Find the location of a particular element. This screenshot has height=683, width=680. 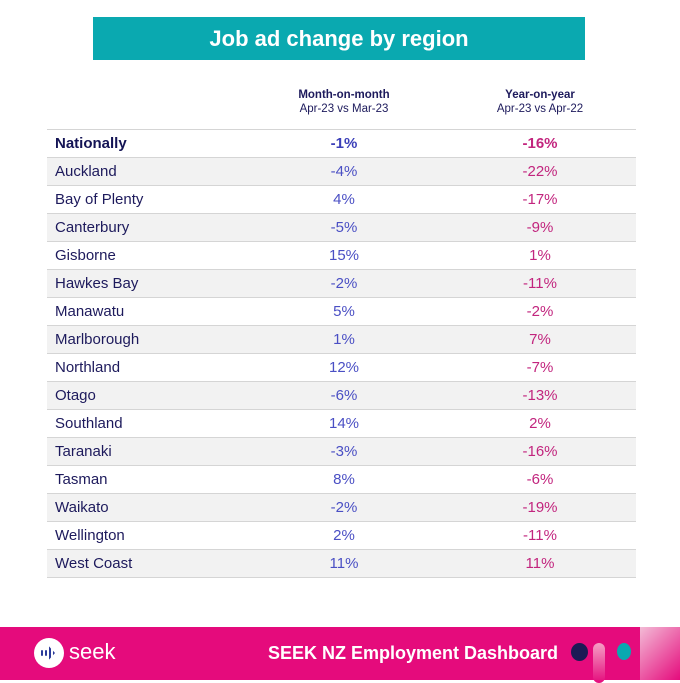

mom-cell: -4% is located at coordinates (344, 171).